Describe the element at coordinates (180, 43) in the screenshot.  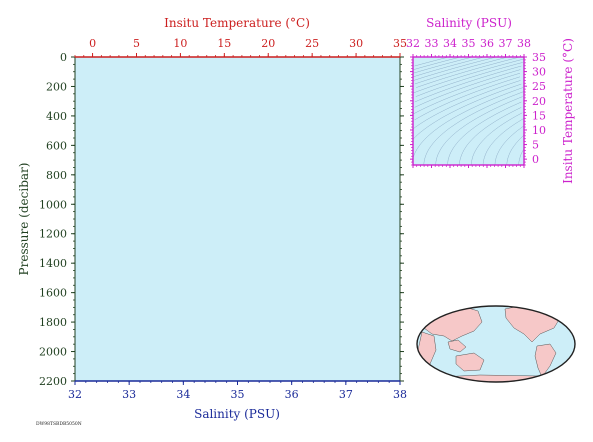
I see `temperature-tick-label: 10` at that location.